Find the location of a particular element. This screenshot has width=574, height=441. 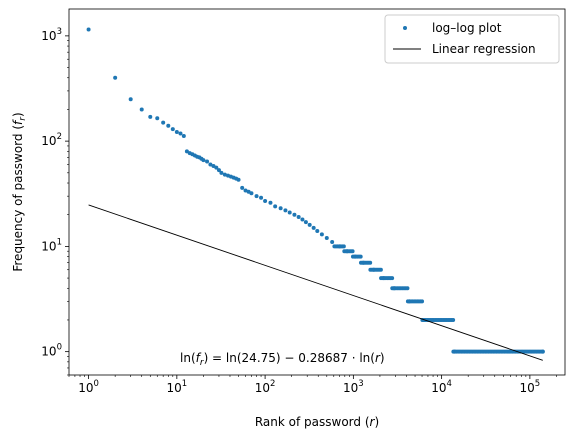

legend: log–log plot Linear regression is located at coordinates (472, 39).